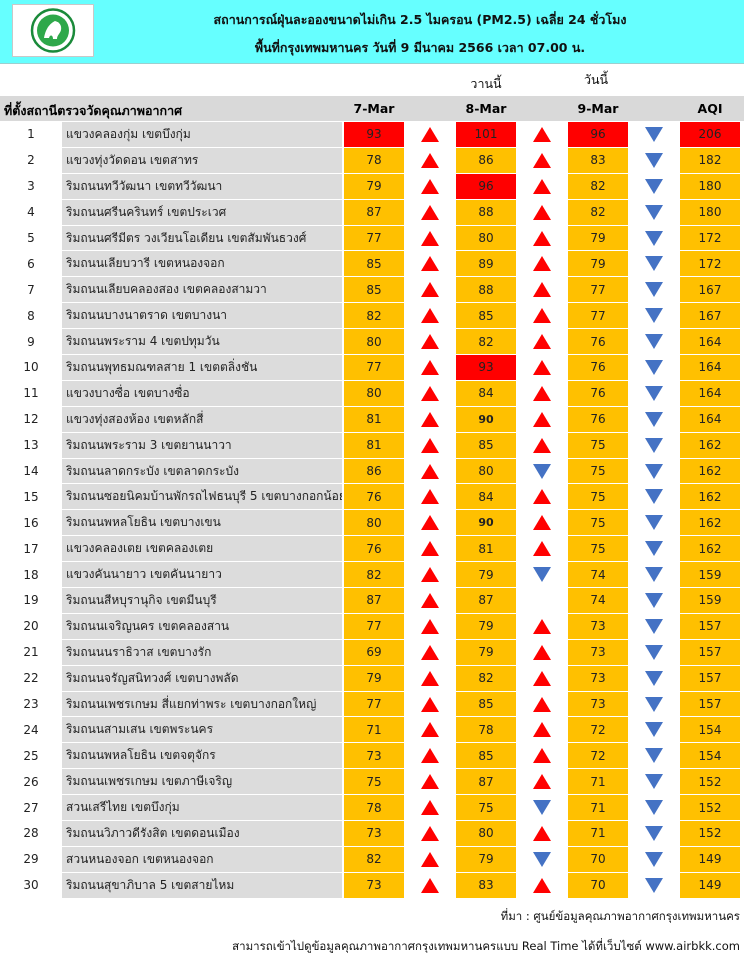 Image resolution: width=744 pixels, height=963 pixels. Describe the element at coordinates (53, 30) in the screenshot. I see `bma-logo` at that location.